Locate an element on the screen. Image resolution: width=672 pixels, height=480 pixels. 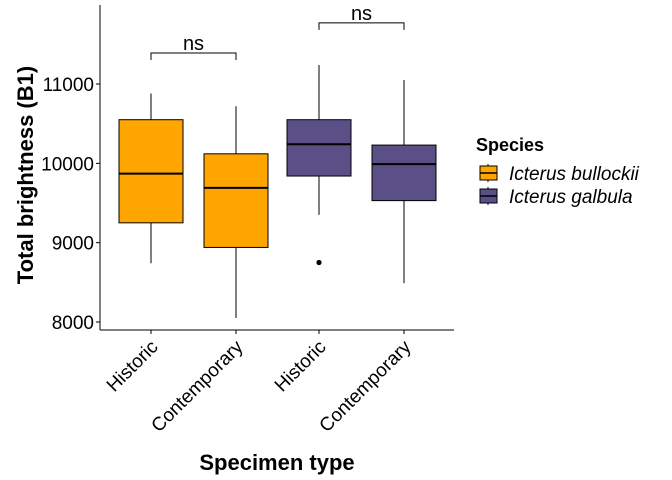
legend-entry-icterus-bullockii: Icterus bullockii is located at coordinates (559, 174).